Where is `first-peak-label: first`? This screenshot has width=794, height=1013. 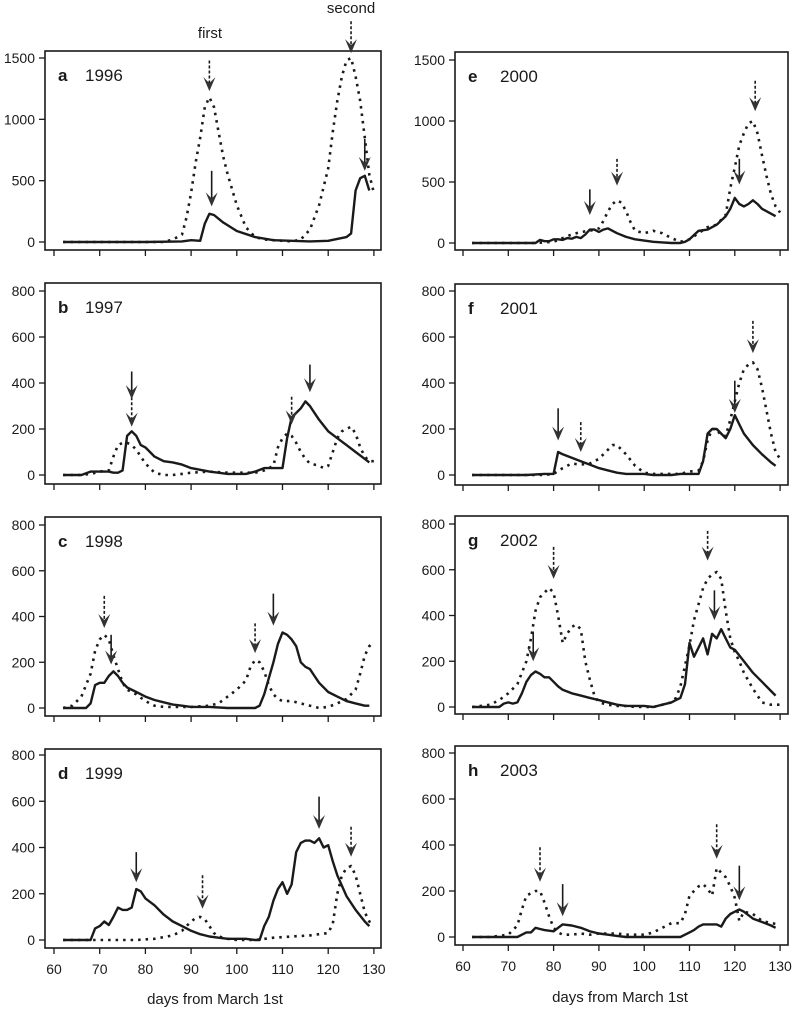 first-peak-label: first is located at coordinates (210, 33).